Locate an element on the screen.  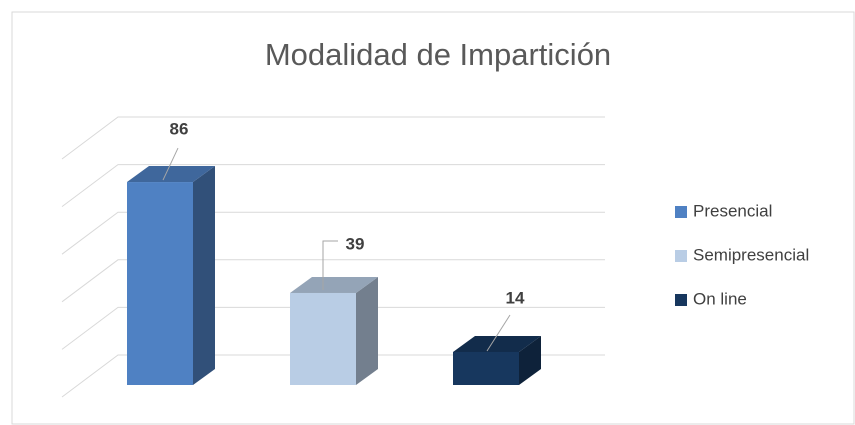
legend-label: On line is located at coordinates (720, 298).